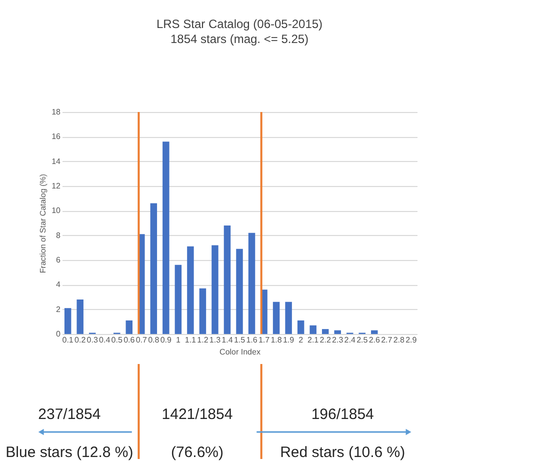 Image resolution: width=533 pixels, height=464 pixels. I want to click on x-tick-label: 2.1, so click(314, 340).